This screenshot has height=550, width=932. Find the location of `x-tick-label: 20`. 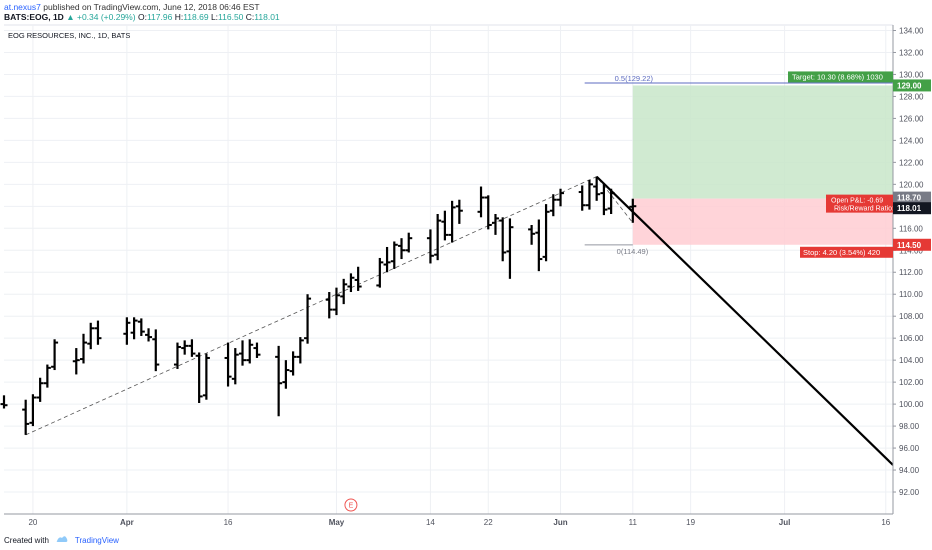

x-tick-label: 20 is located at coordinates (32, 522).